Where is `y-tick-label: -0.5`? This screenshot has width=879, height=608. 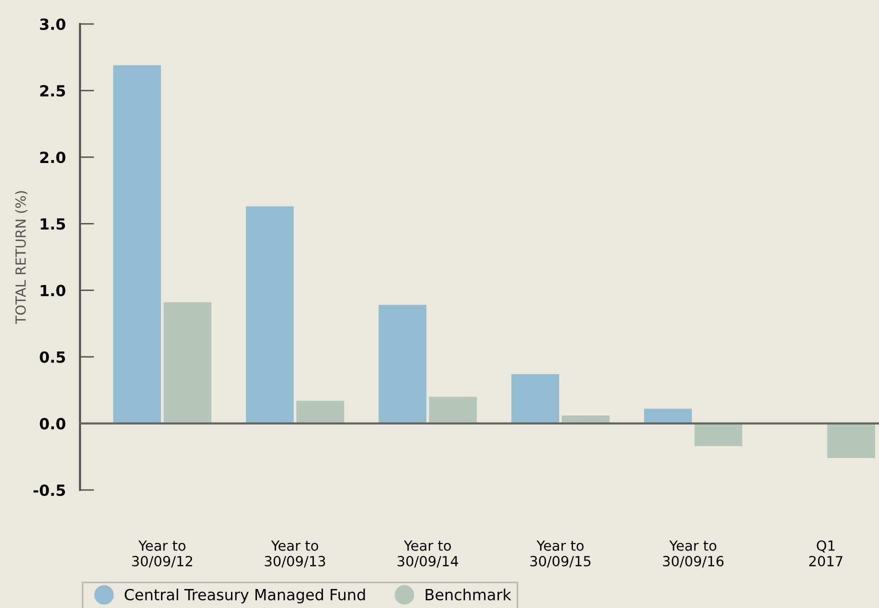 y-tick-label: -0.5 is located at coordinates (50, 490).